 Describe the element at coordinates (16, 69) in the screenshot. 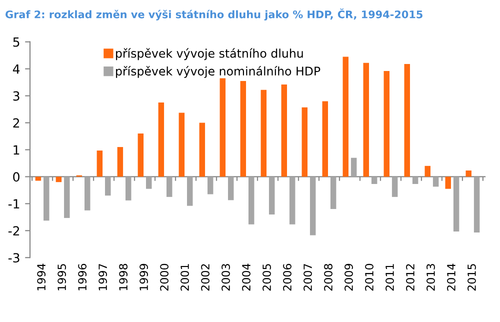

I see `y-tick-label: 4` at that location.